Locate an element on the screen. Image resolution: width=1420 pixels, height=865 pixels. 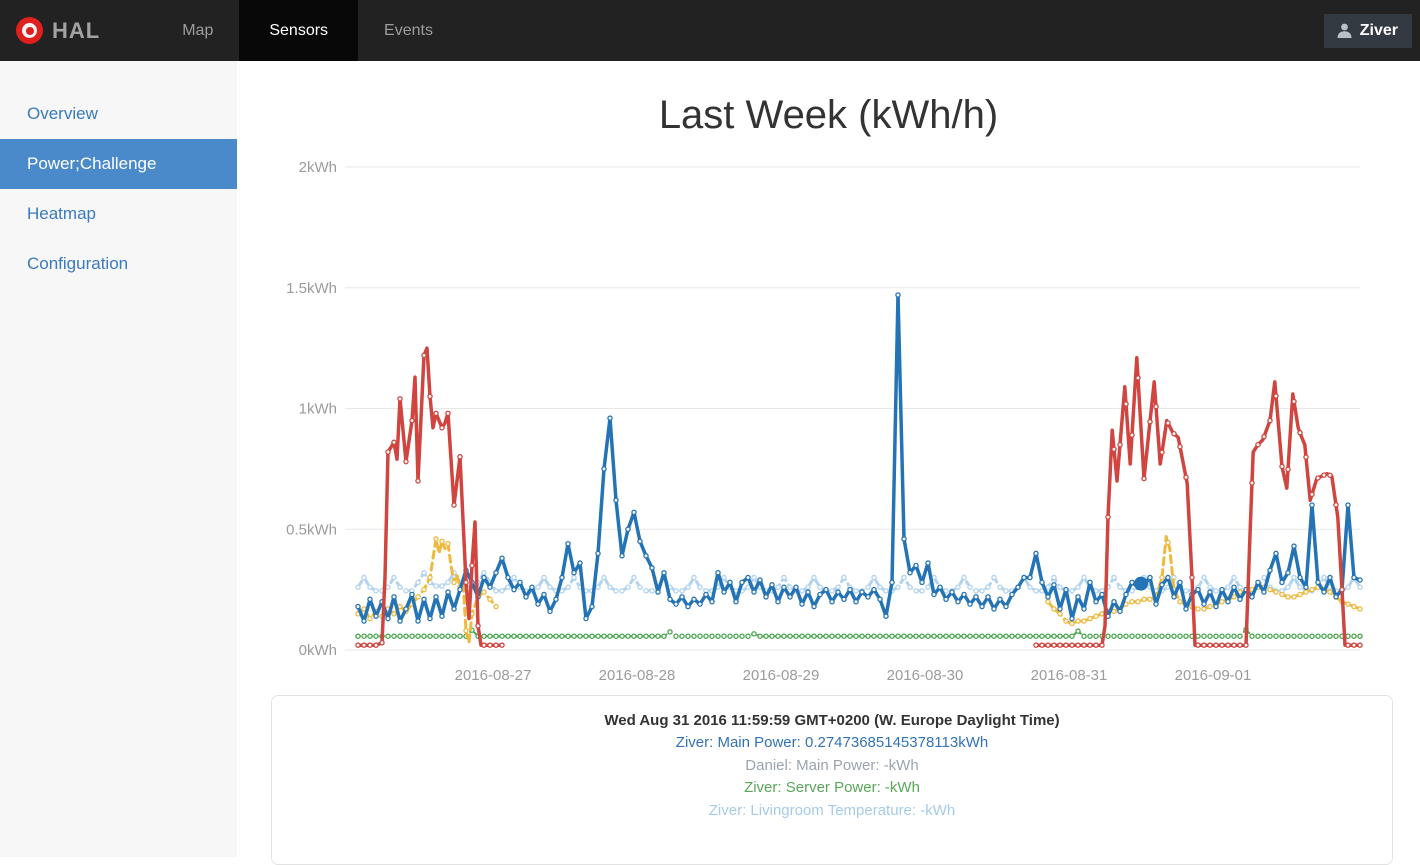
y-tick-label: 1kWh is located at coordinates (318, 409).